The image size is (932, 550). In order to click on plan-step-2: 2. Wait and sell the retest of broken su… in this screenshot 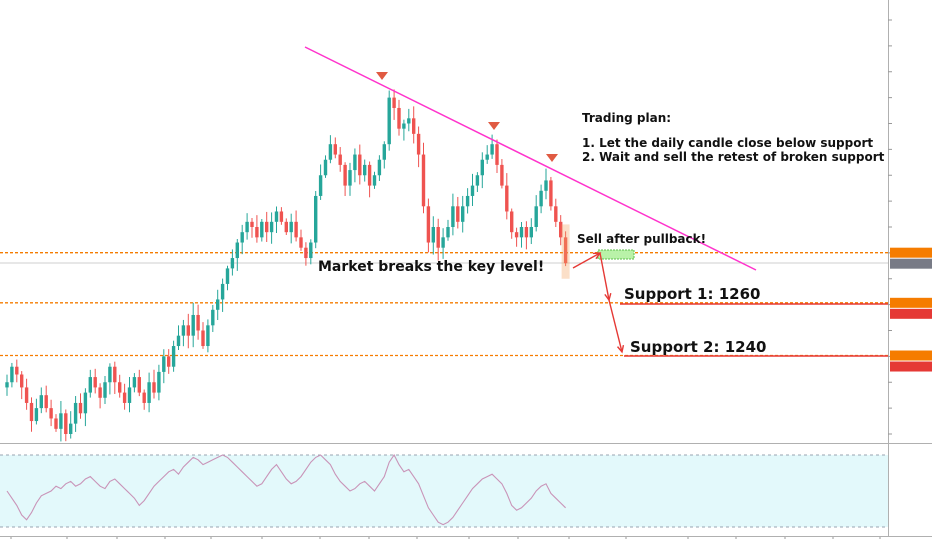, I will do `click(733, 157)`.